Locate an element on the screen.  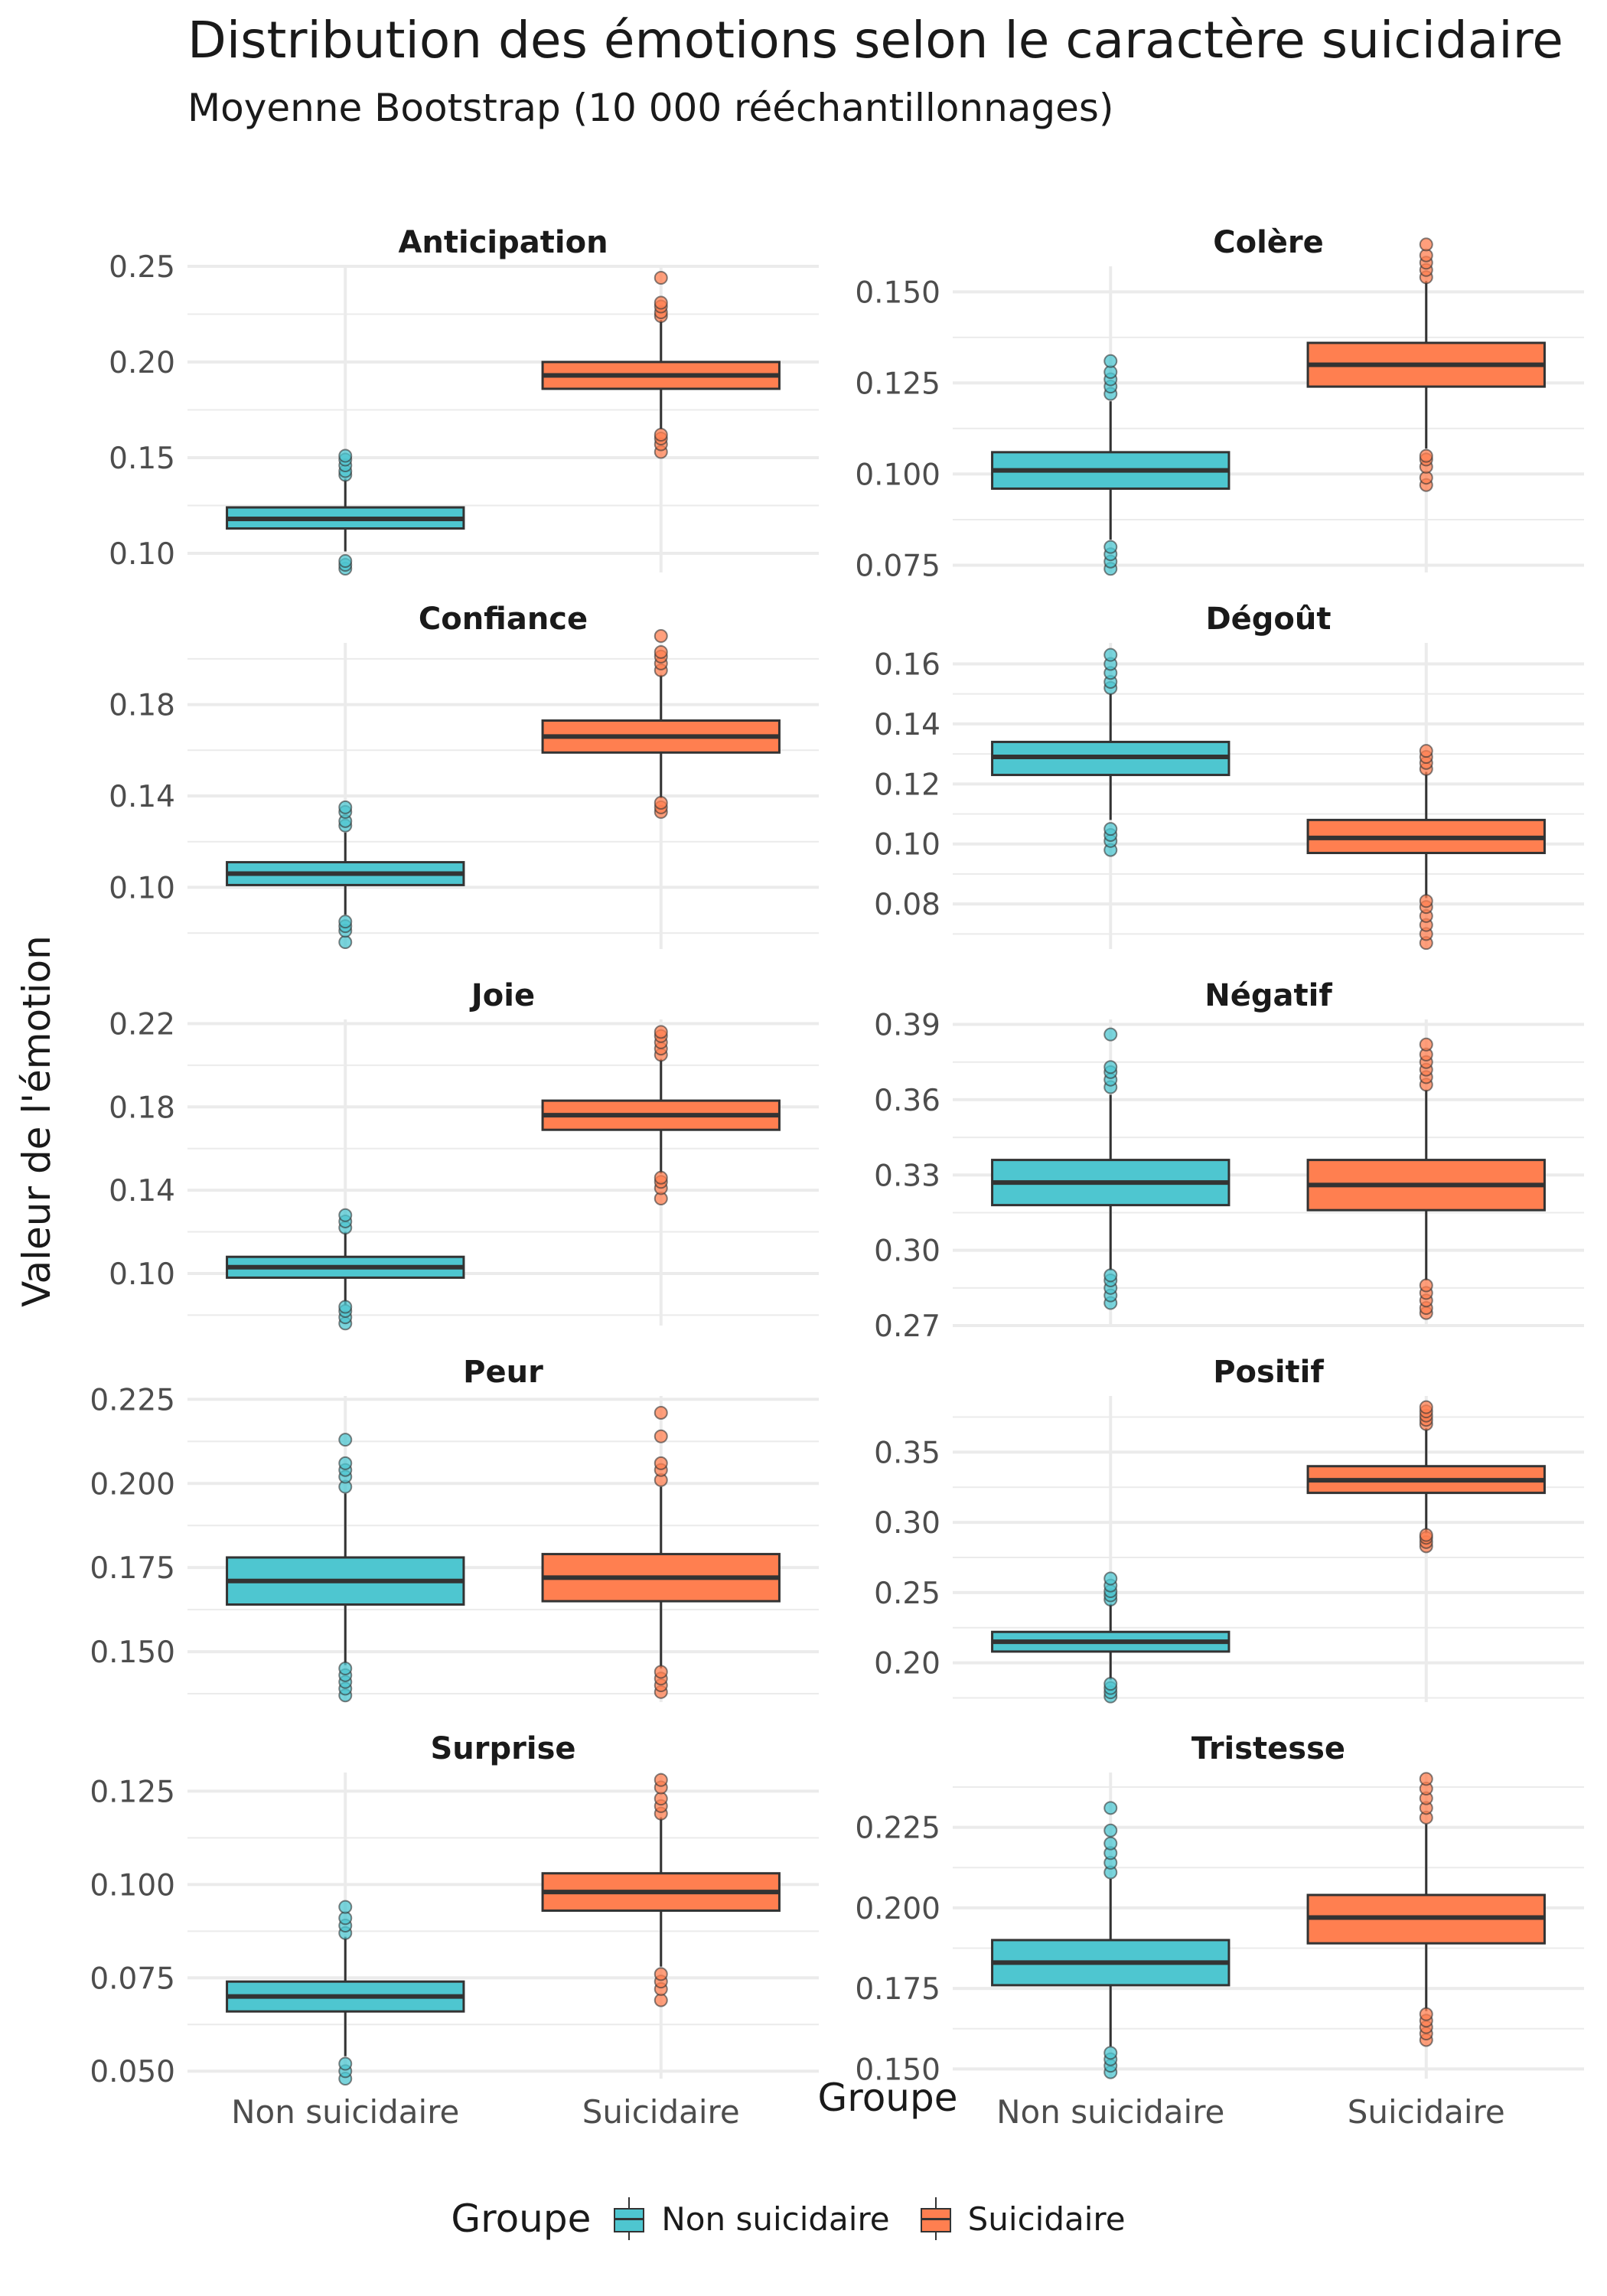
panel-title: Dégoût is located at coordinates (1268, 619).